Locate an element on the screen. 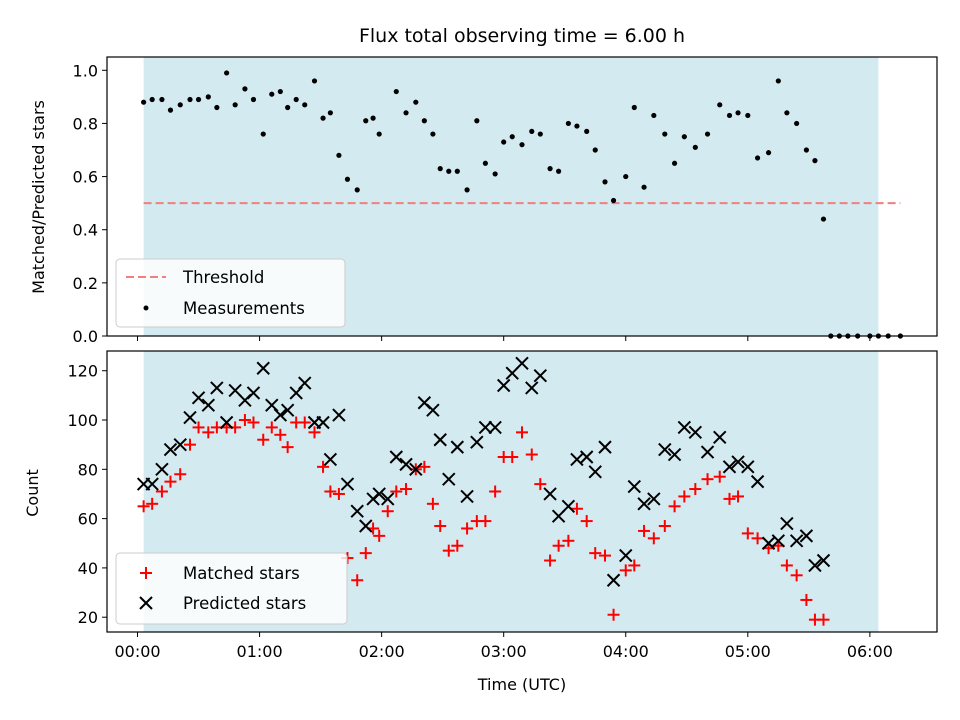 Image resolution: width=960 pixels, height=720 pixels. top-y-axis-label: Matched/Predicted stars is located at coordinates (38, 197).